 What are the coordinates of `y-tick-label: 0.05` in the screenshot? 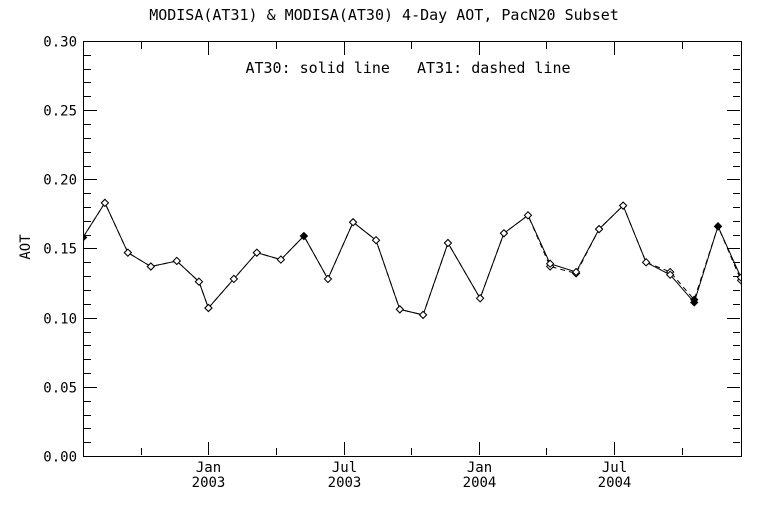 It's located at (60, 389).